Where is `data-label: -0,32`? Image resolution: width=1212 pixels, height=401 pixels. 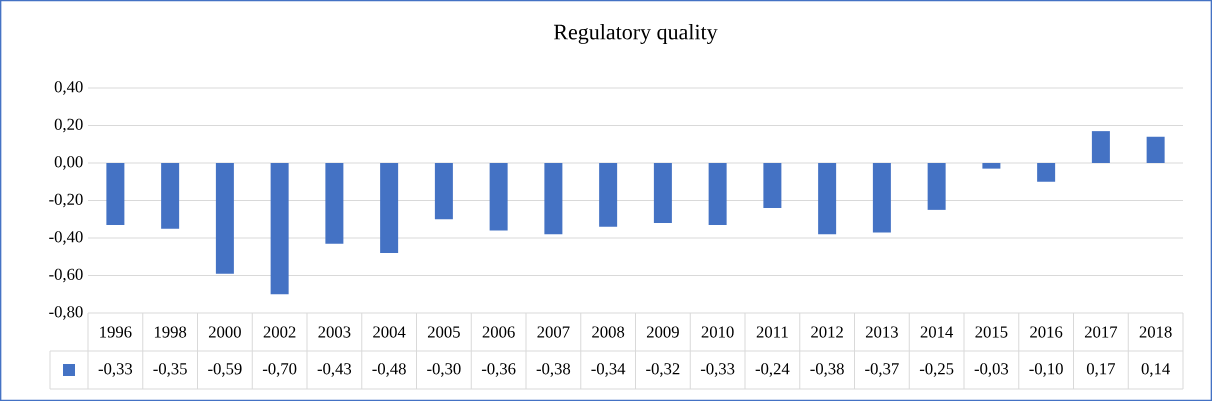
data-label: -0,32 is located at coordinates (663, 370).